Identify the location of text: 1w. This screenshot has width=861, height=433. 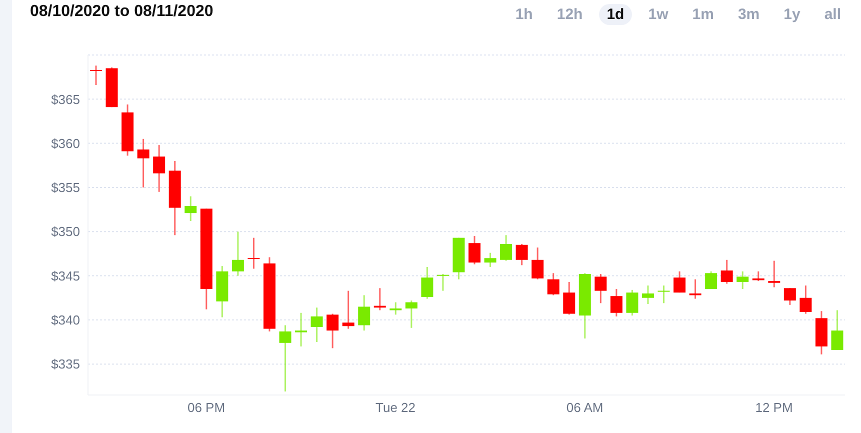
(658, 15).